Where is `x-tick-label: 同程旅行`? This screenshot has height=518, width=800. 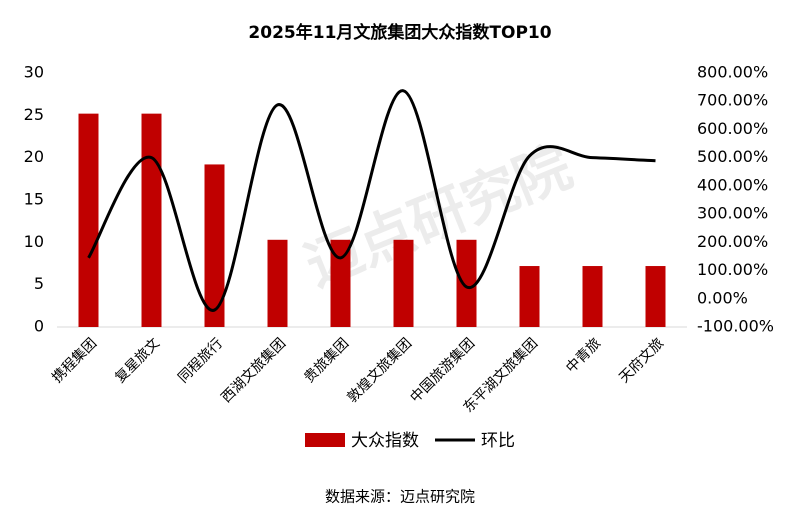 x-tick-label: 同程旅行 is located at coordinates (200, 360).